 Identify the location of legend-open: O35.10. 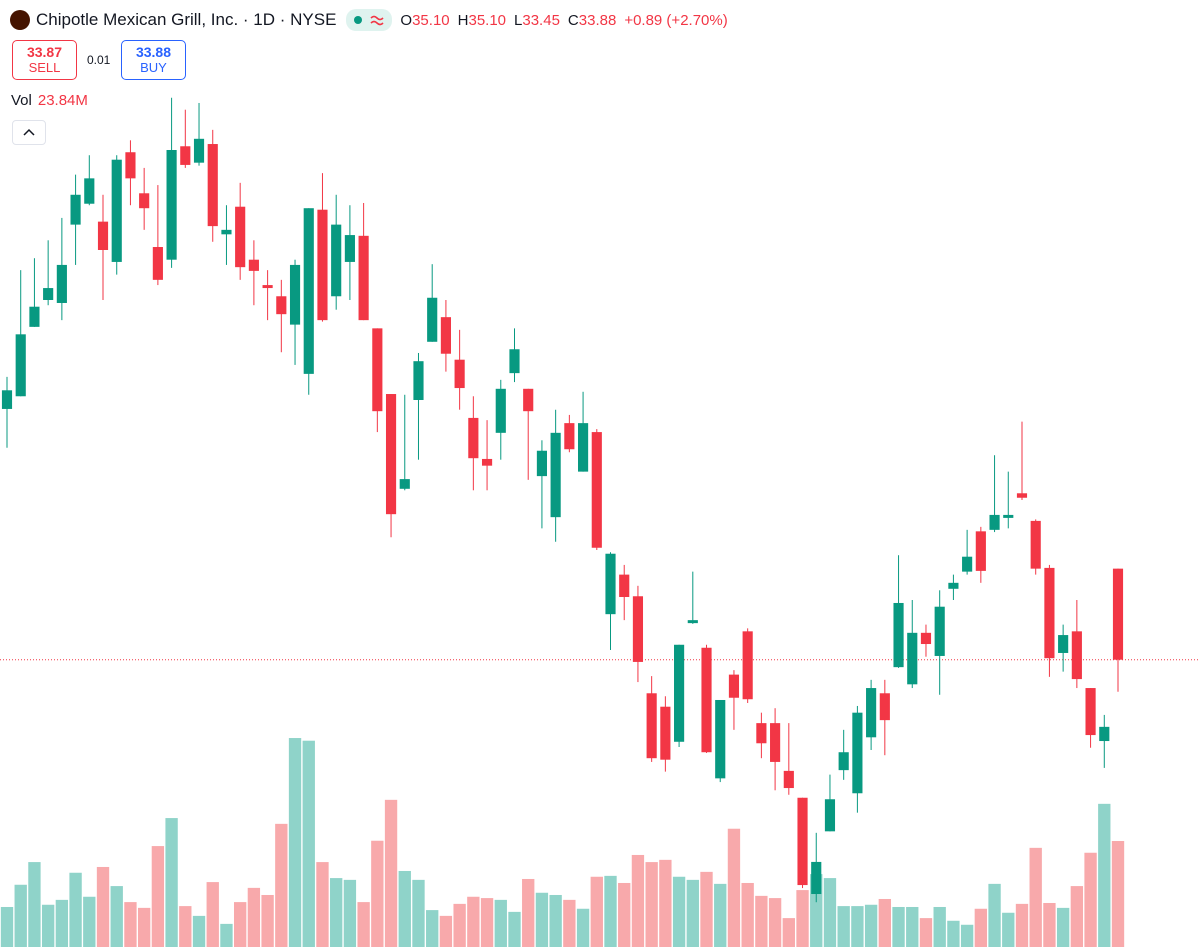
(424, 20).